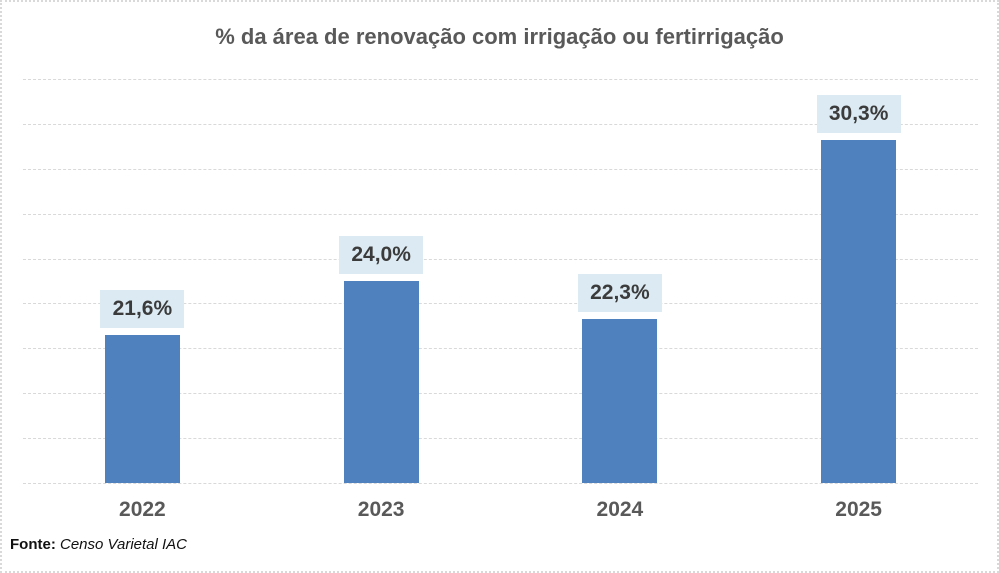  What do you see at coordinates (381, 509) in the screenshot?
I see `x-axis-label-2023: 2023` at bounding box center [381, 509].